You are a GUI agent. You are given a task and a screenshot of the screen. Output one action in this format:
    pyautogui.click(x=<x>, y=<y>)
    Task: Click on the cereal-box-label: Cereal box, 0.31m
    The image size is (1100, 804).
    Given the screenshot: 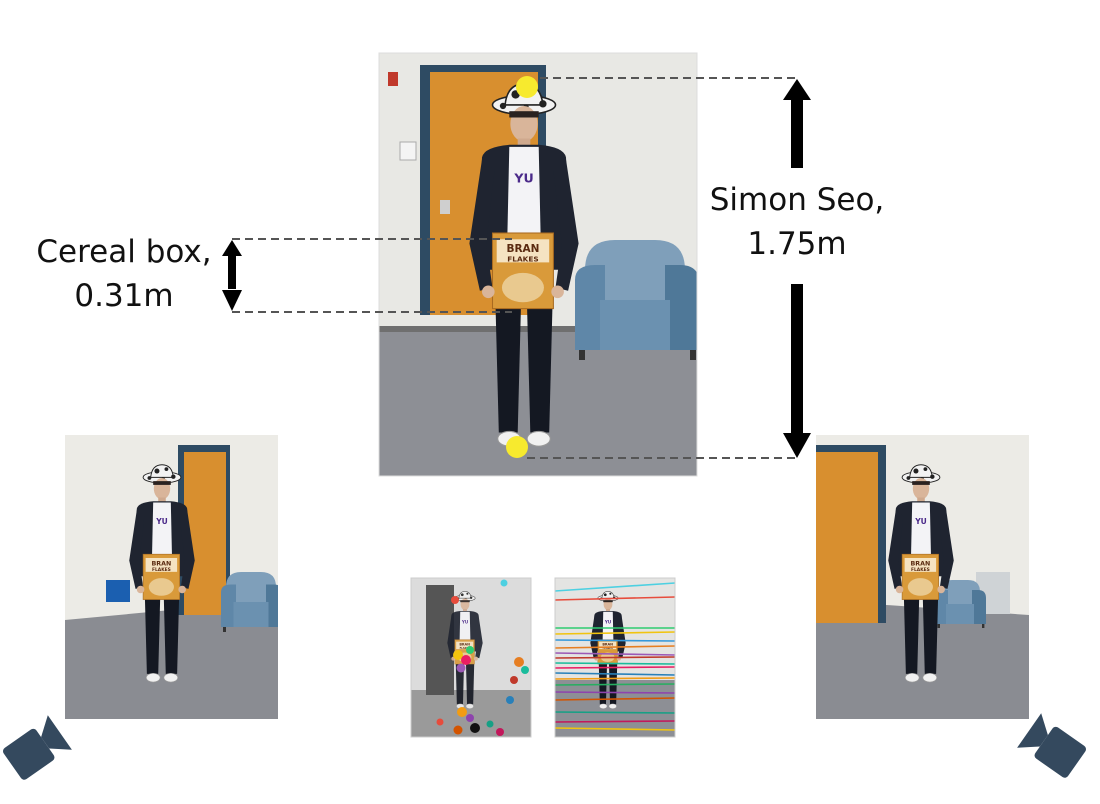 What is the action you would take?
    pyautogui.click(x=124, y=274)
    